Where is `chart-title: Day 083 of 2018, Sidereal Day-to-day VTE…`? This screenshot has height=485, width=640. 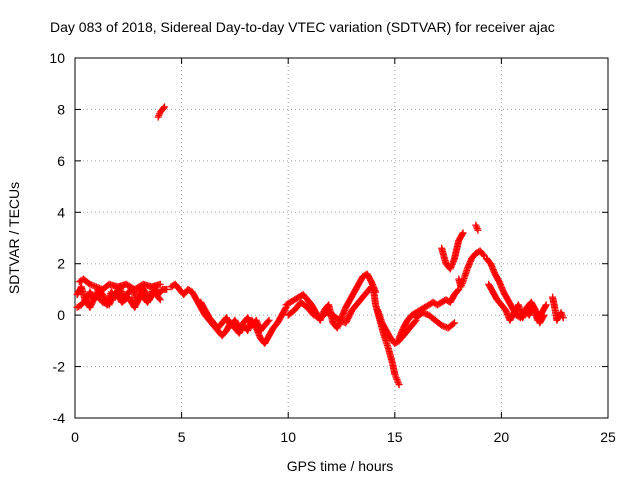
chart-title: Day 083 of 2018, Sidereal Day-to-day VTE… is located at coordinates (302, 27).